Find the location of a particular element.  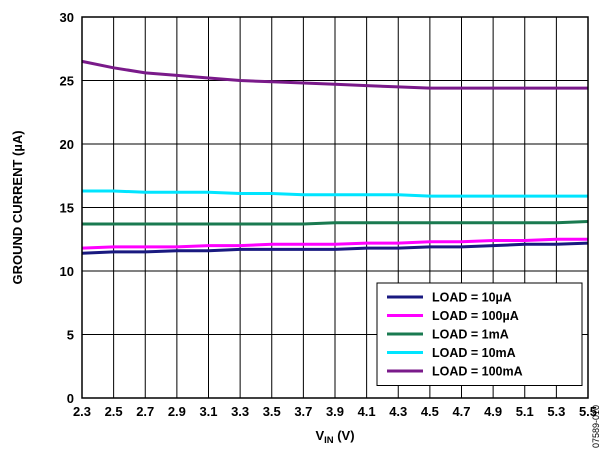

x-tick-label: 4.1 is located at coordinates (367, 411).